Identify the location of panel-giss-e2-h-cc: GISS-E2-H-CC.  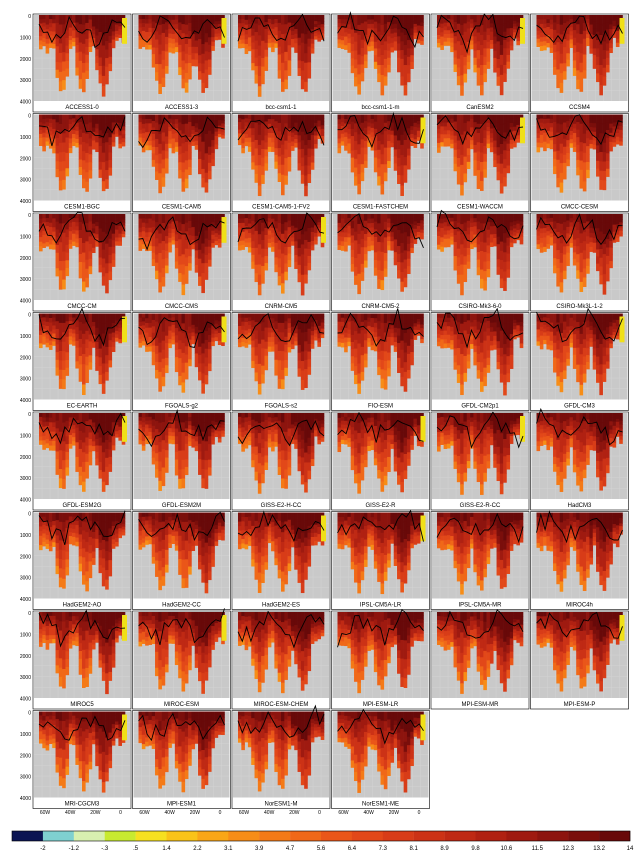
(281, 461).